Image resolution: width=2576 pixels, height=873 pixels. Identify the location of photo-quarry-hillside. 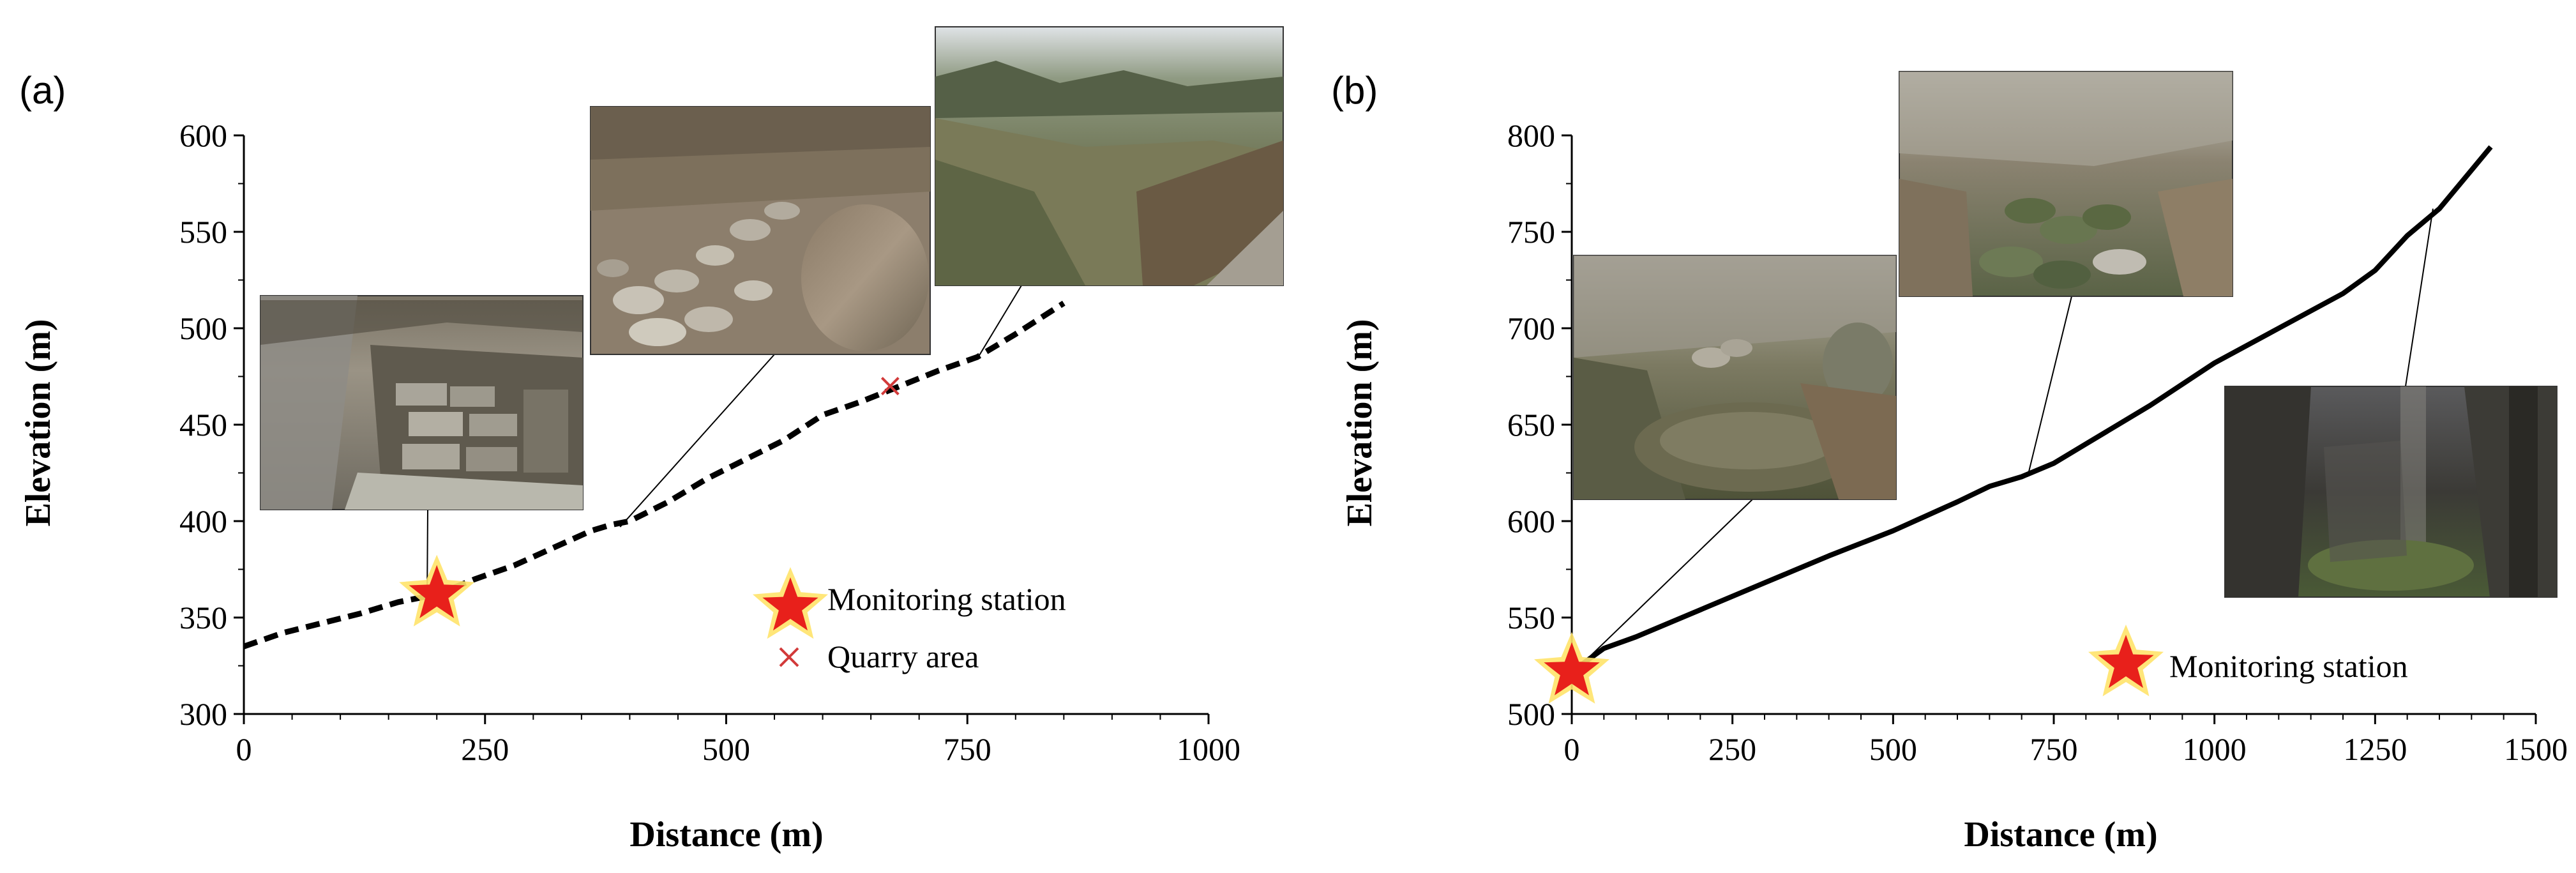
(1109, 156).